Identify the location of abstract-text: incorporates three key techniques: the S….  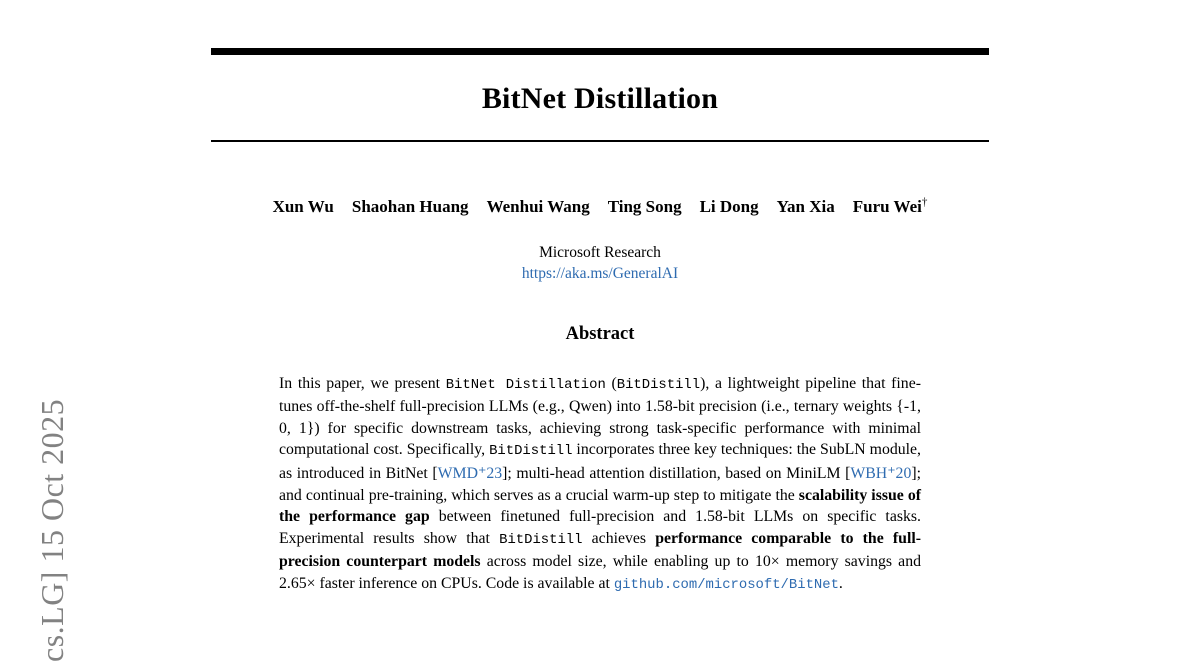
(600, 462).